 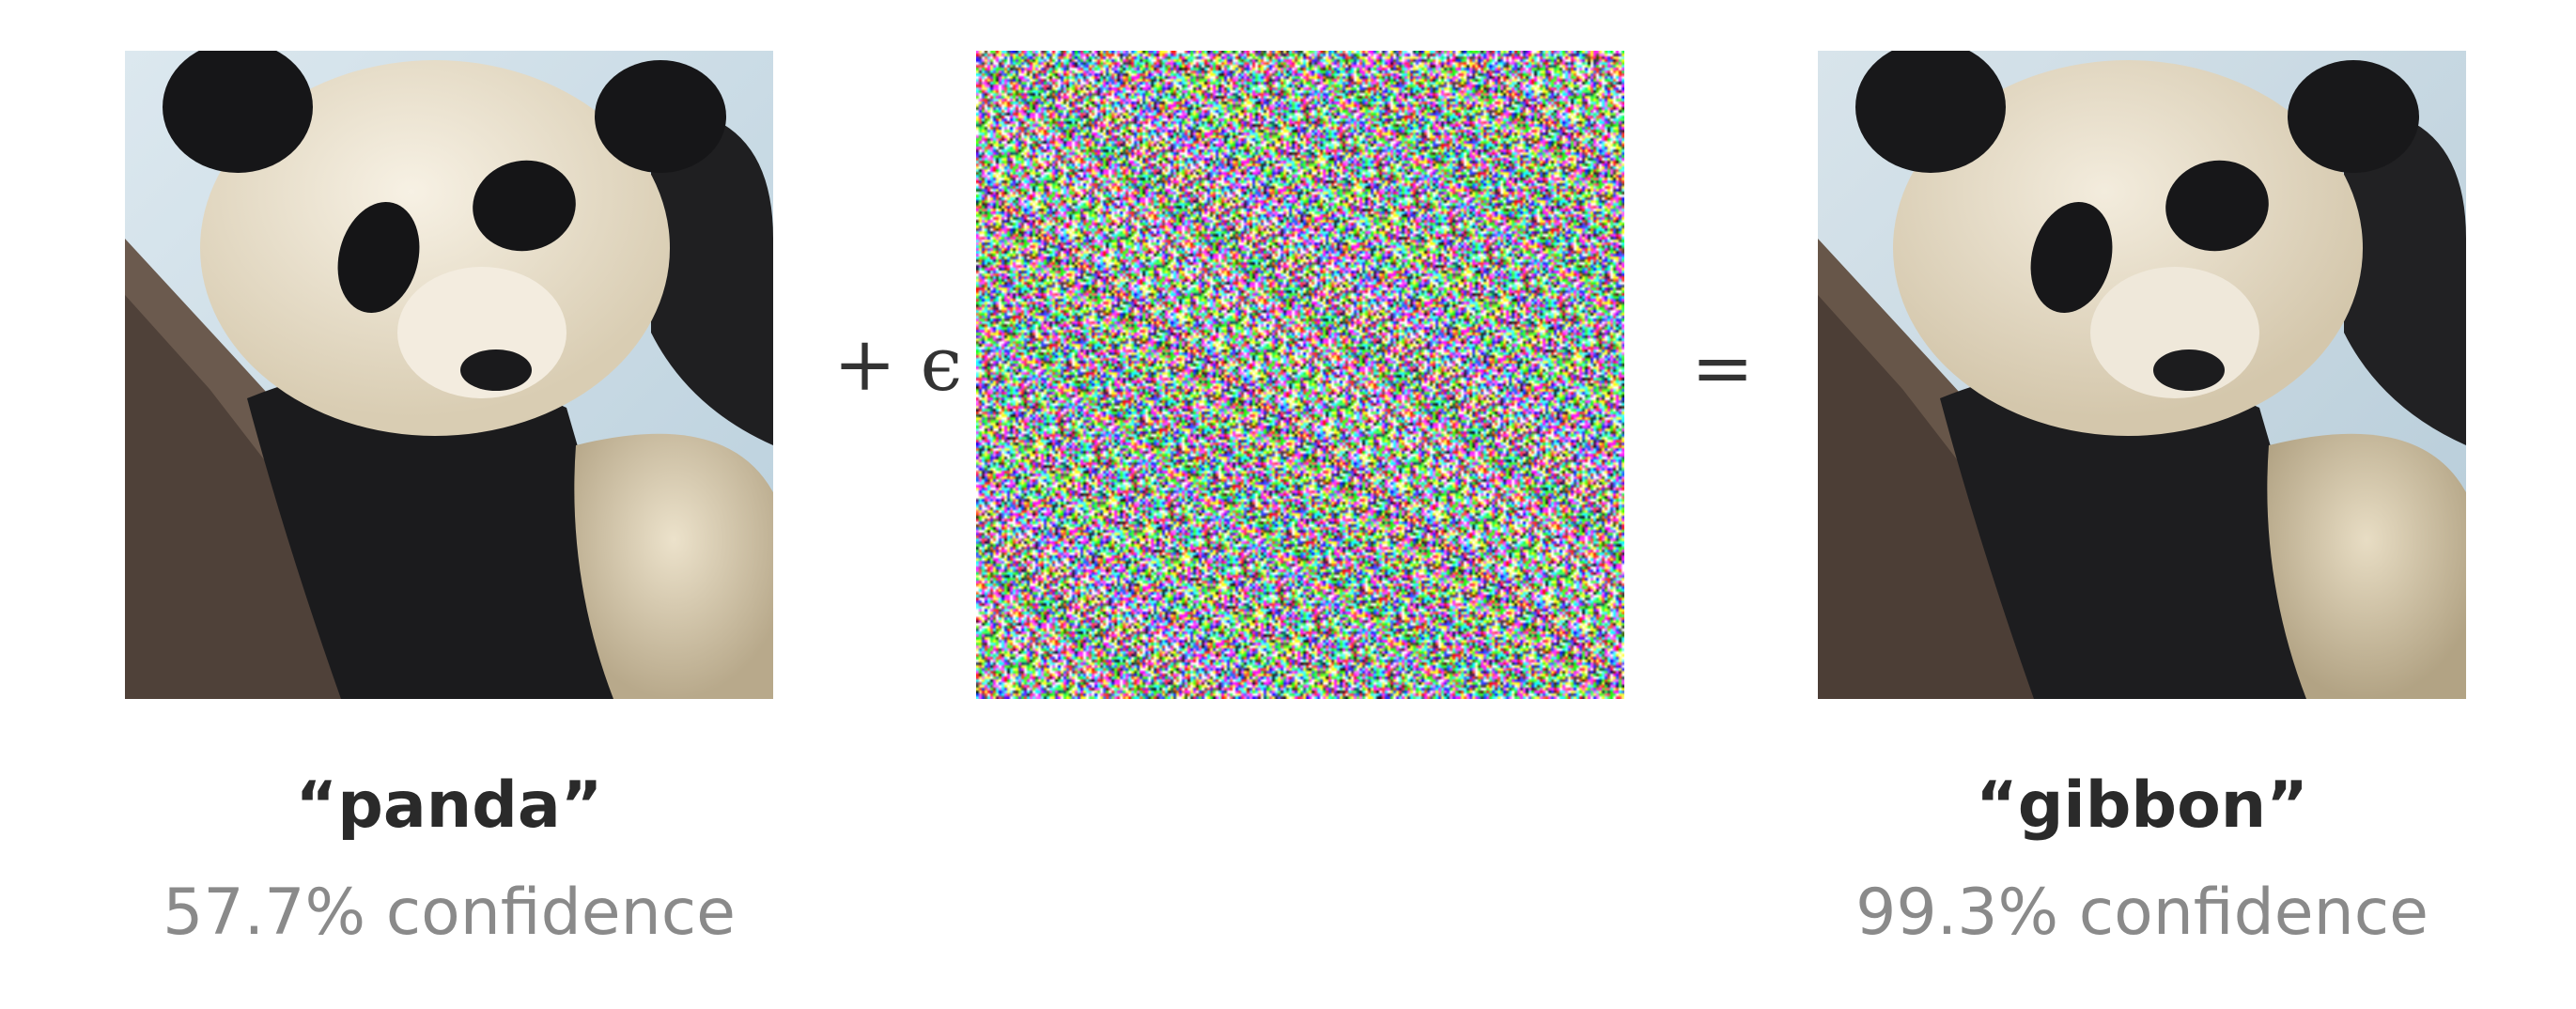 I want to click on input-confidence: 57.7% confidence, so click(x=449, y=913).